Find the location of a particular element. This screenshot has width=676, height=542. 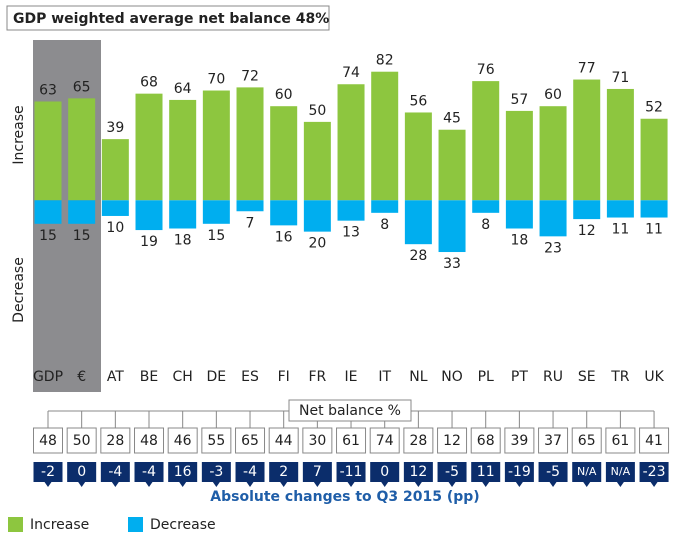

change-value: 16 is located at coordinates (183, 472).